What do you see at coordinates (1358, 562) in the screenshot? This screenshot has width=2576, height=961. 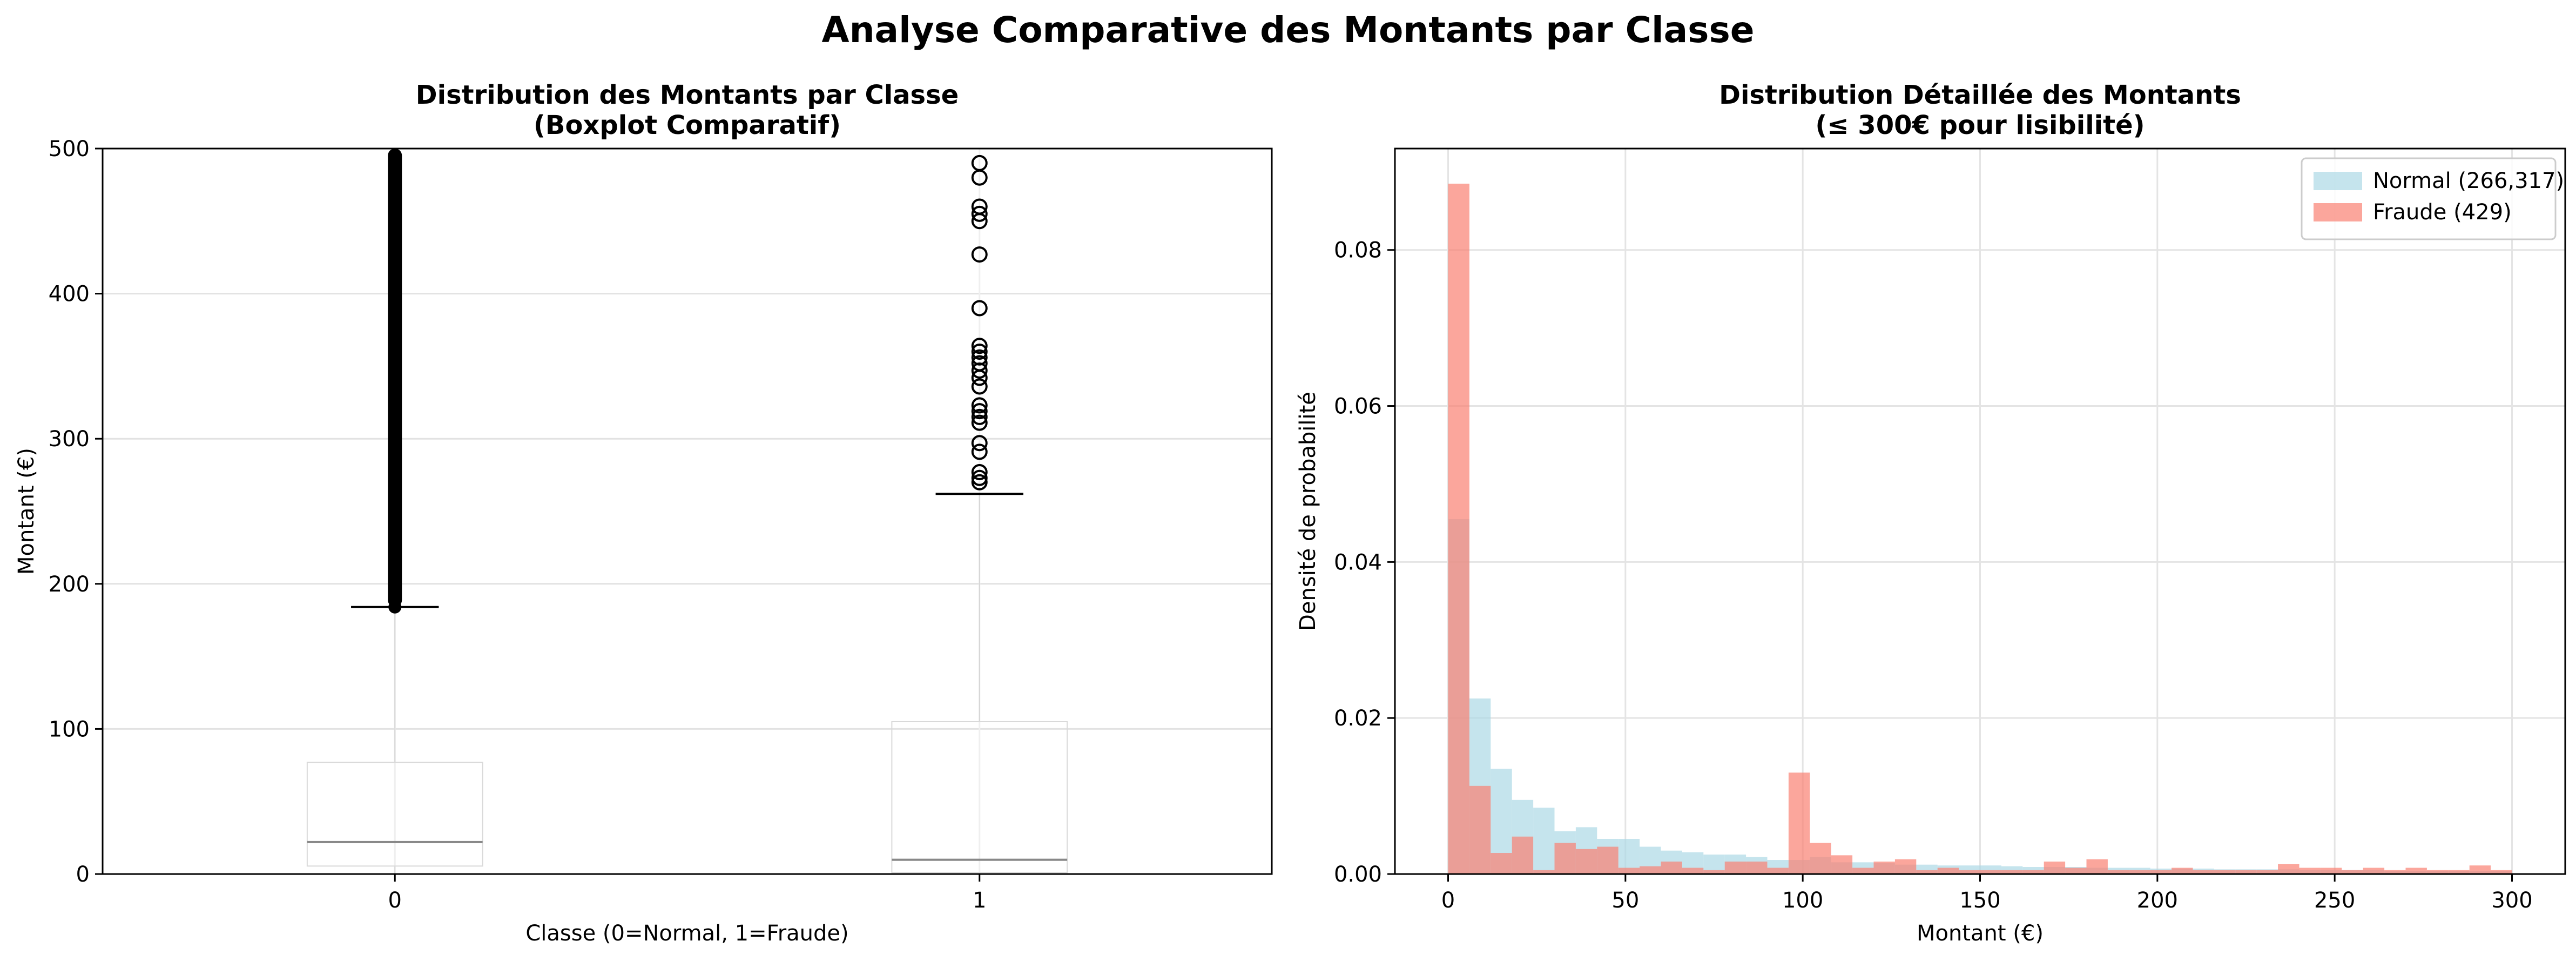 I see `histogram-y-tick-label: 0.04` at bounding box center [1358, 562].